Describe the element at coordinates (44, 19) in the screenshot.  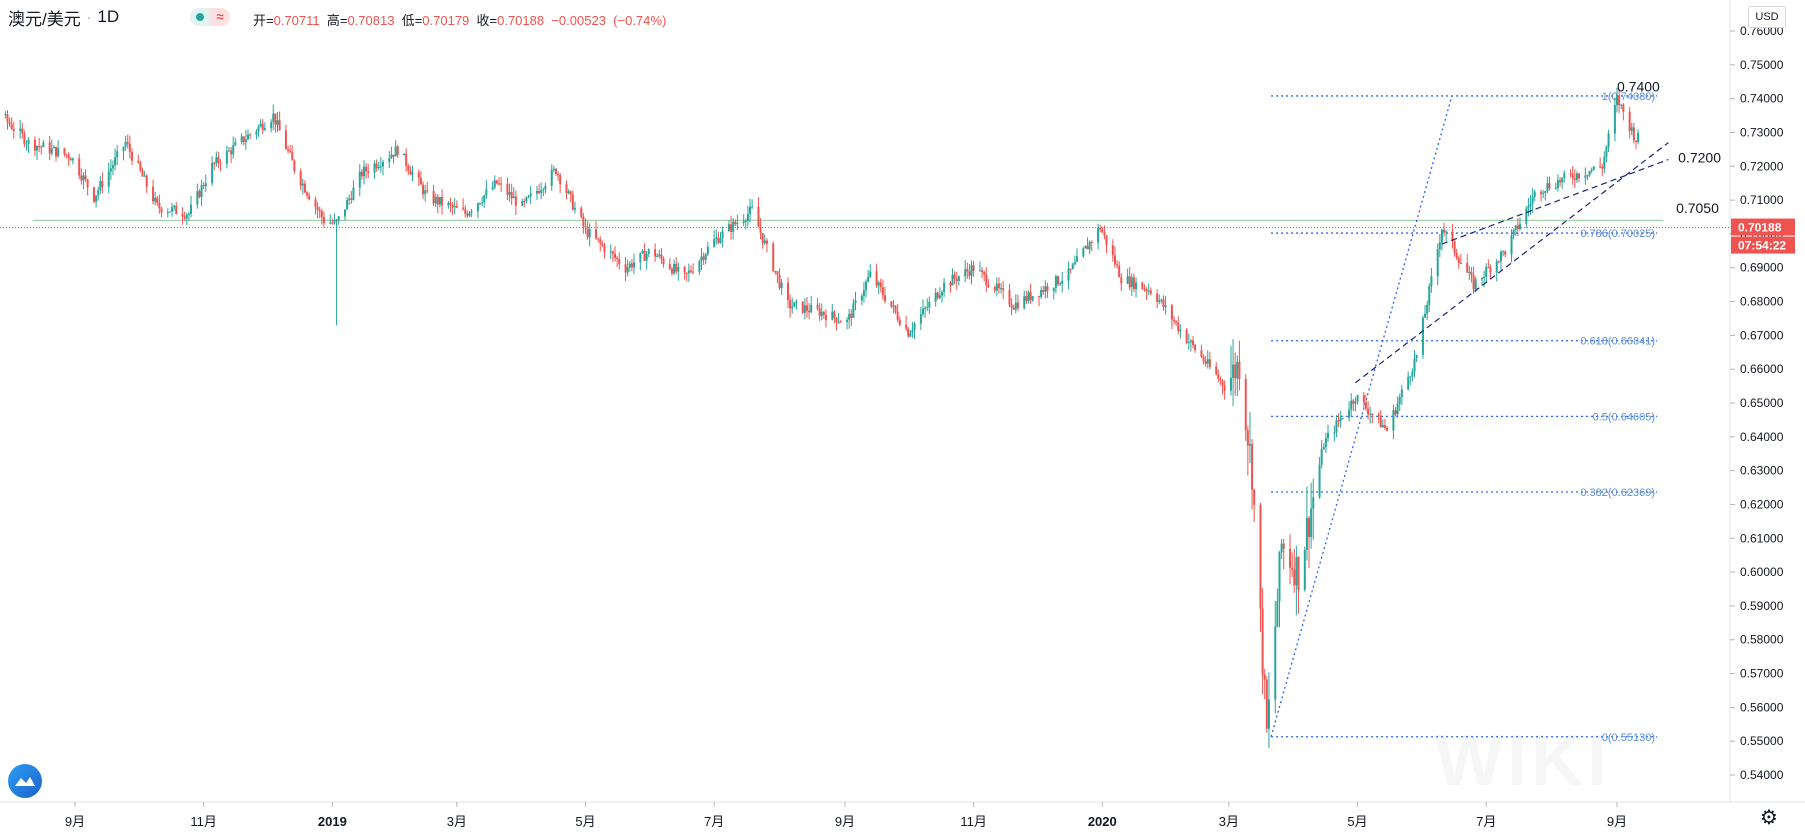
I see `symbol-title: 澳元/美元` at that location.